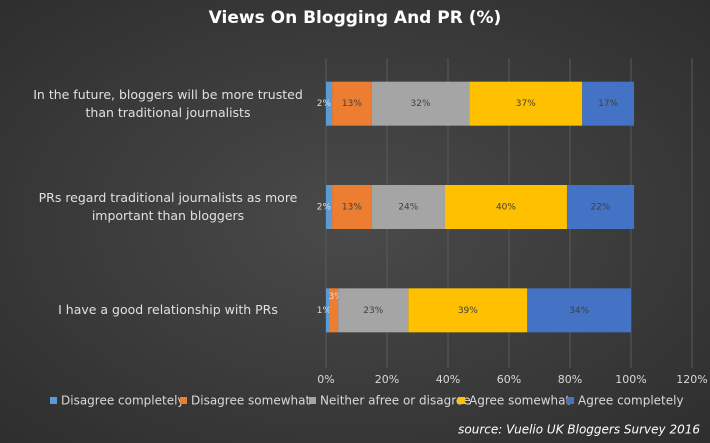 Image resolution: width=710 pixels, height=443 pixels. I want to click on data-label: 23%, so click(373, 311).